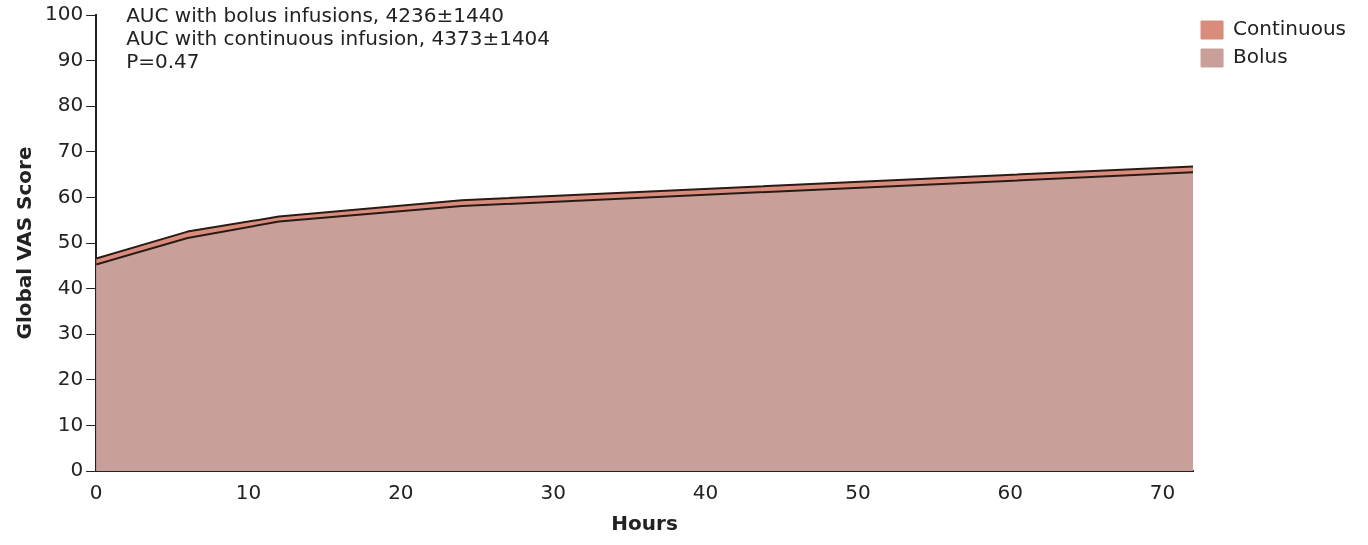  Describe the element at coordinates (163, 61) in the screenshot. I see `annotation: P=0.47` at that location.